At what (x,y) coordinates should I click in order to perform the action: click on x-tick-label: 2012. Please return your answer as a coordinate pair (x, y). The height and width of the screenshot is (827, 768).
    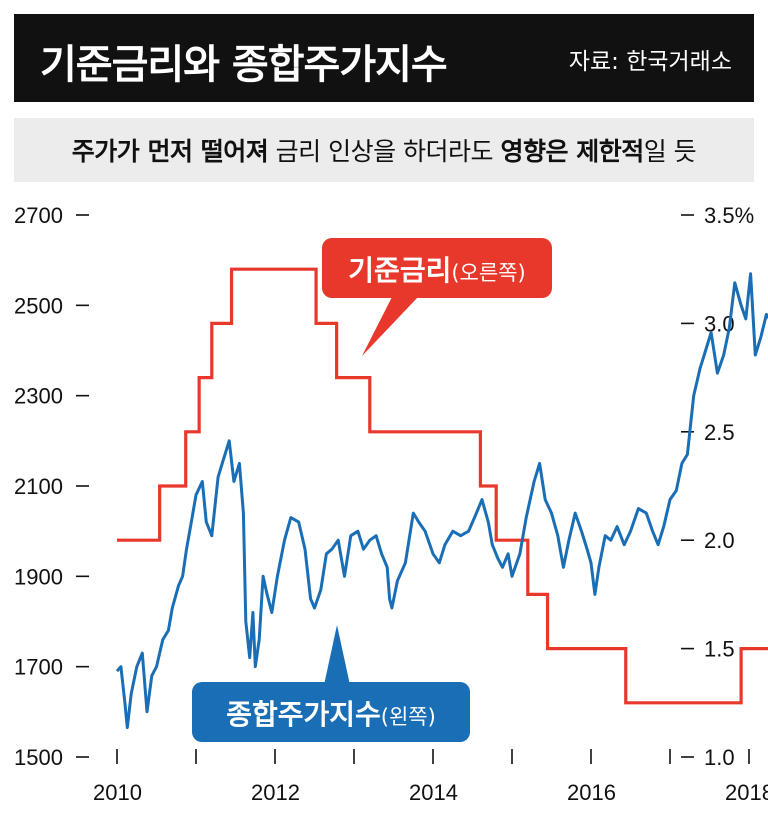
    Looking at the image, I should click on (275, 792).